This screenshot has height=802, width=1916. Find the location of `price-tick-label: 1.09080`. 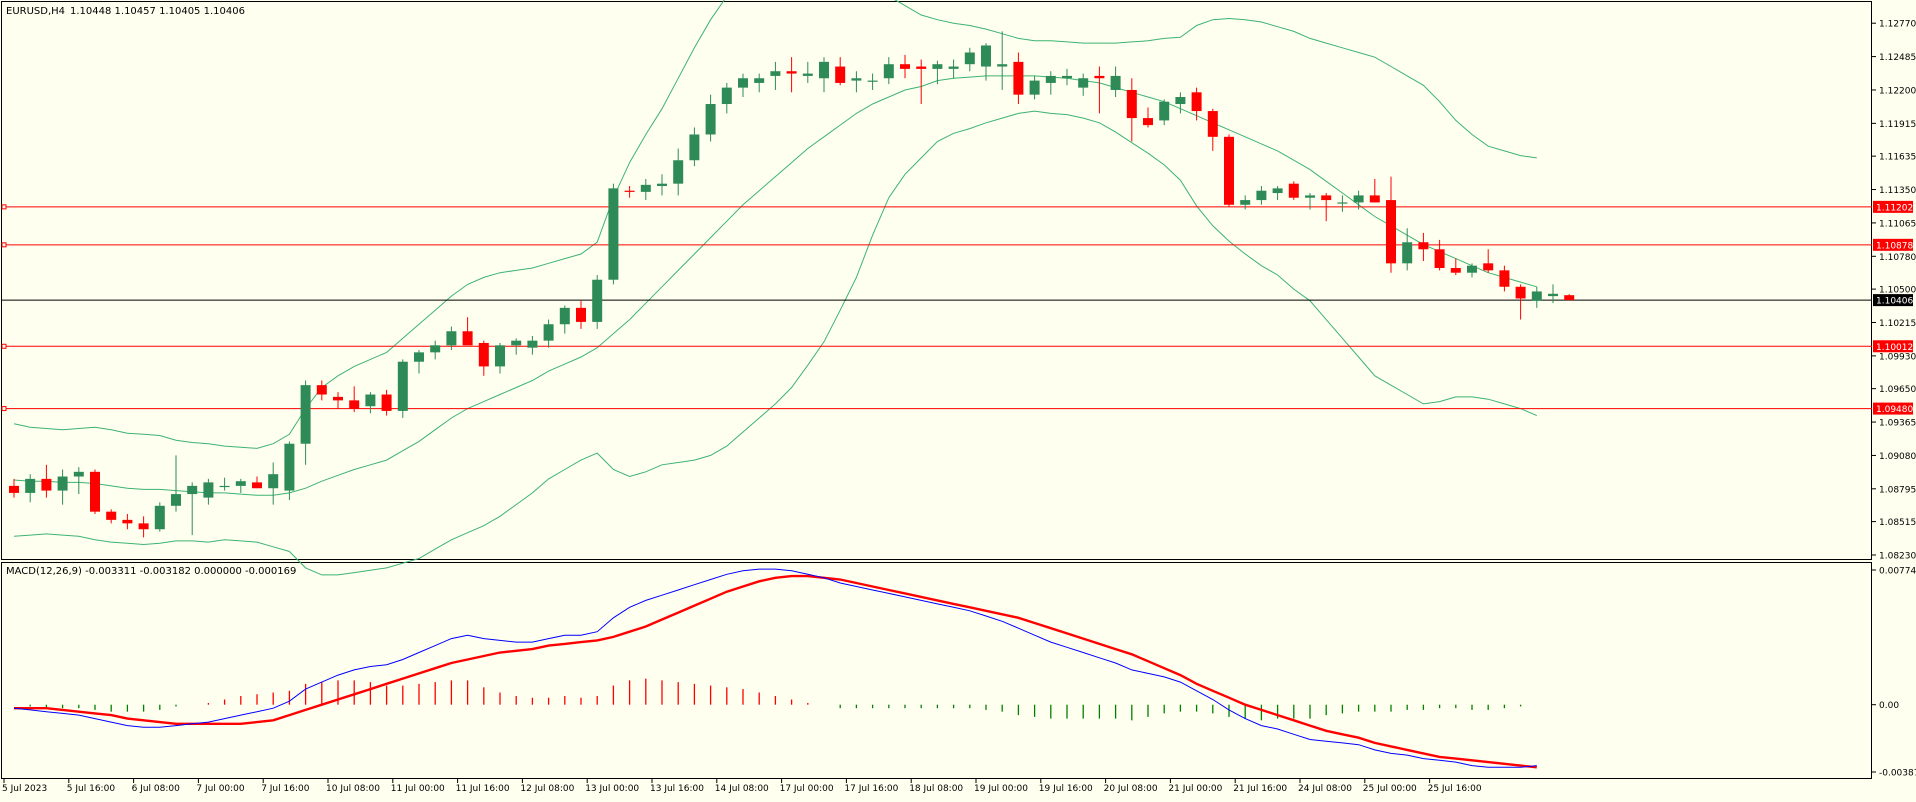

price-tick-label: 1.09080 is located at coordinates (1897, 457).